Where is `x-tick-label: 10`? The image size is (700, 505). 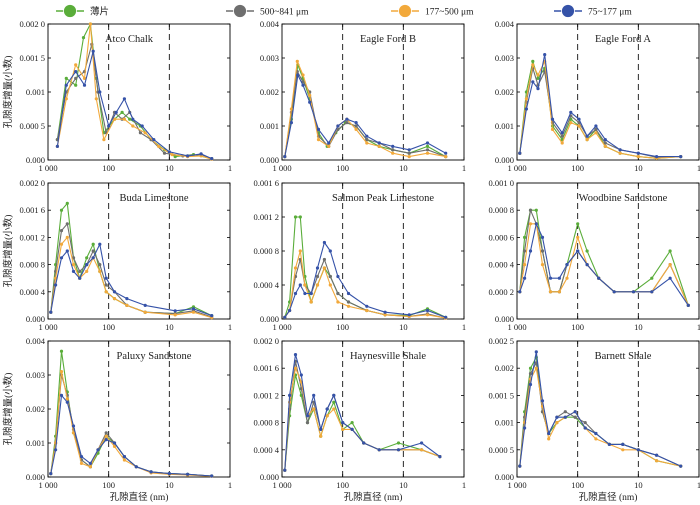 x-tick-label: 10 is located at coordinates (638, 485).